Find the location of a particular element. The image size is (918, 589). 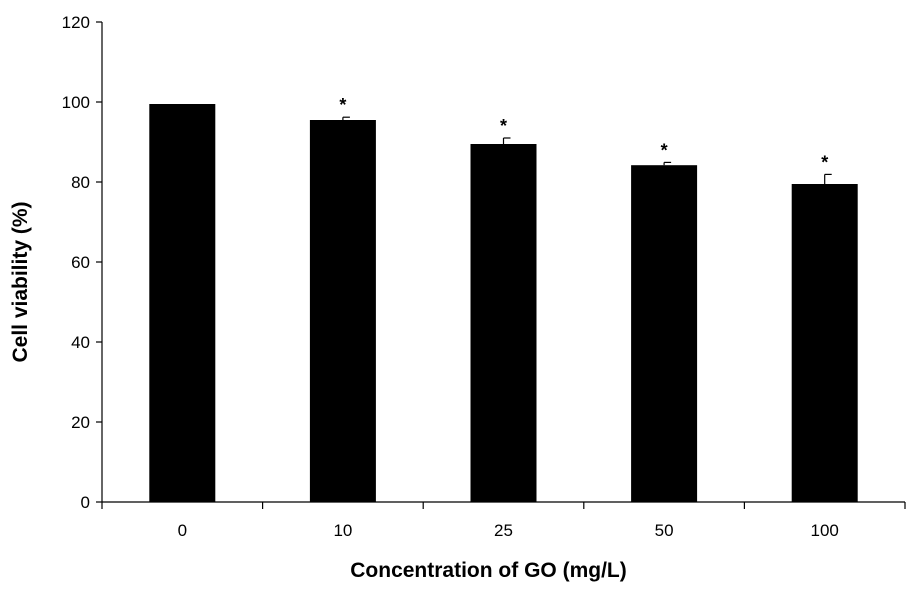

y-tick-label-100: 100 is located at coordinates (76, 102).